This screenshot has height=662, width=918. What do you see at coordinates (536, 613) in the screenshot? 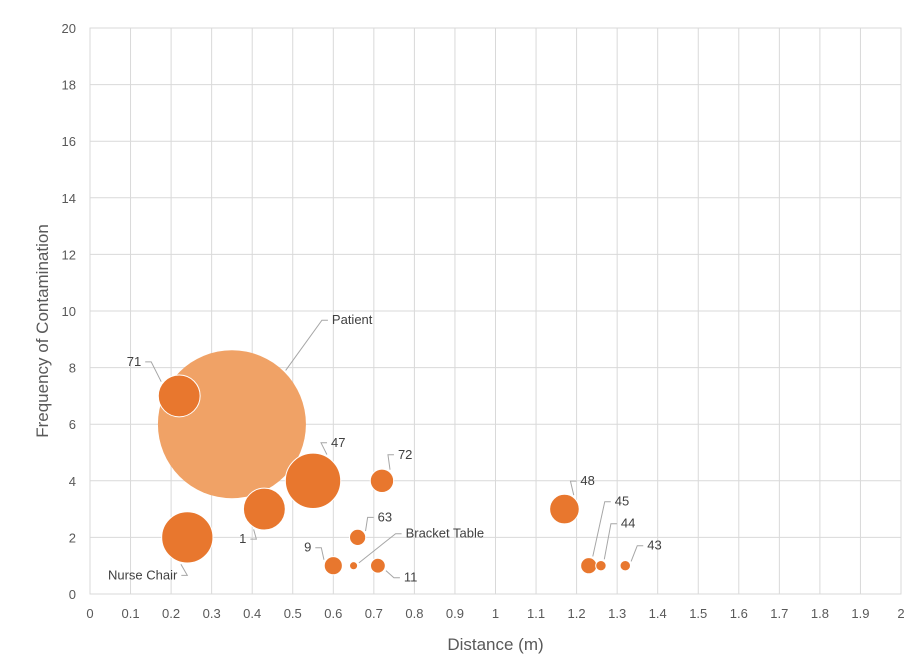
I see `x-tick-label: 1.1` at bounding box center [536, 613].